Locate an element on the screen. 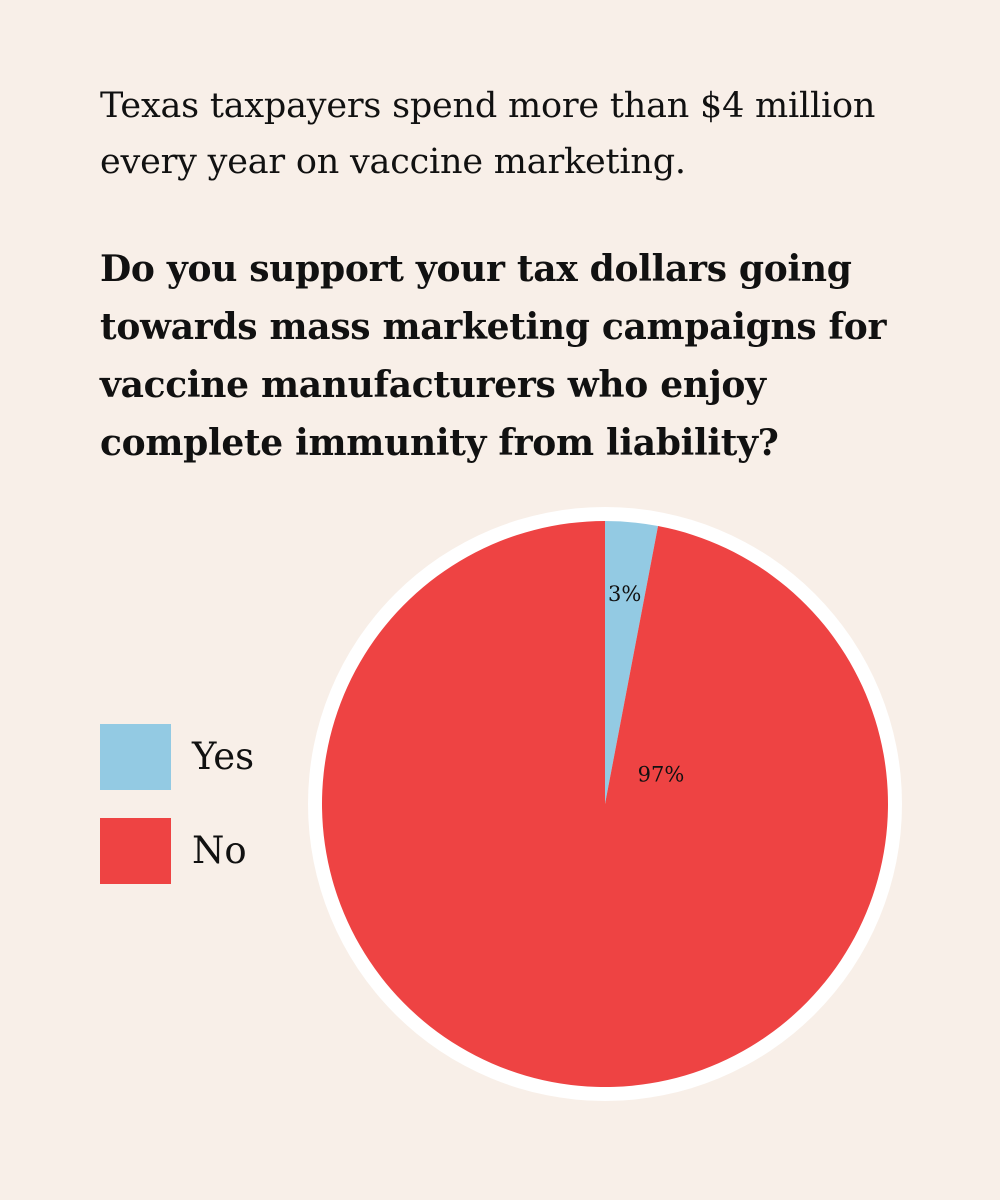 This screenshot has width=1000, height=1200. legend-label-yes: Yes is located at coordinates (223, 756).